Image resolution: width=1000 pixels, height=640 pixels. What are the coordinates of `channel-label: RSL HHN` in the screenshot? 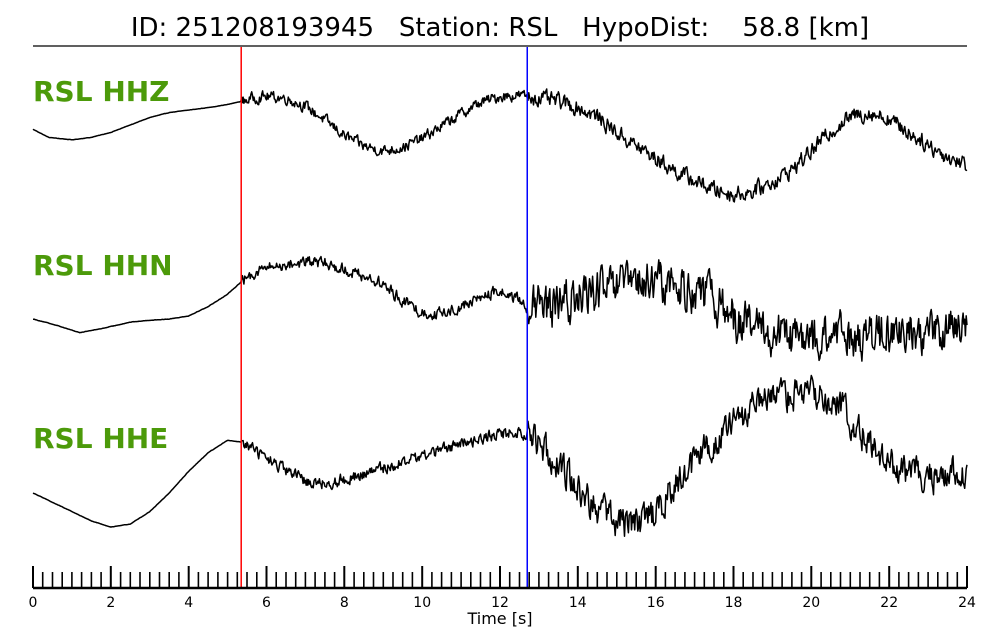 It's located at (103, 265).